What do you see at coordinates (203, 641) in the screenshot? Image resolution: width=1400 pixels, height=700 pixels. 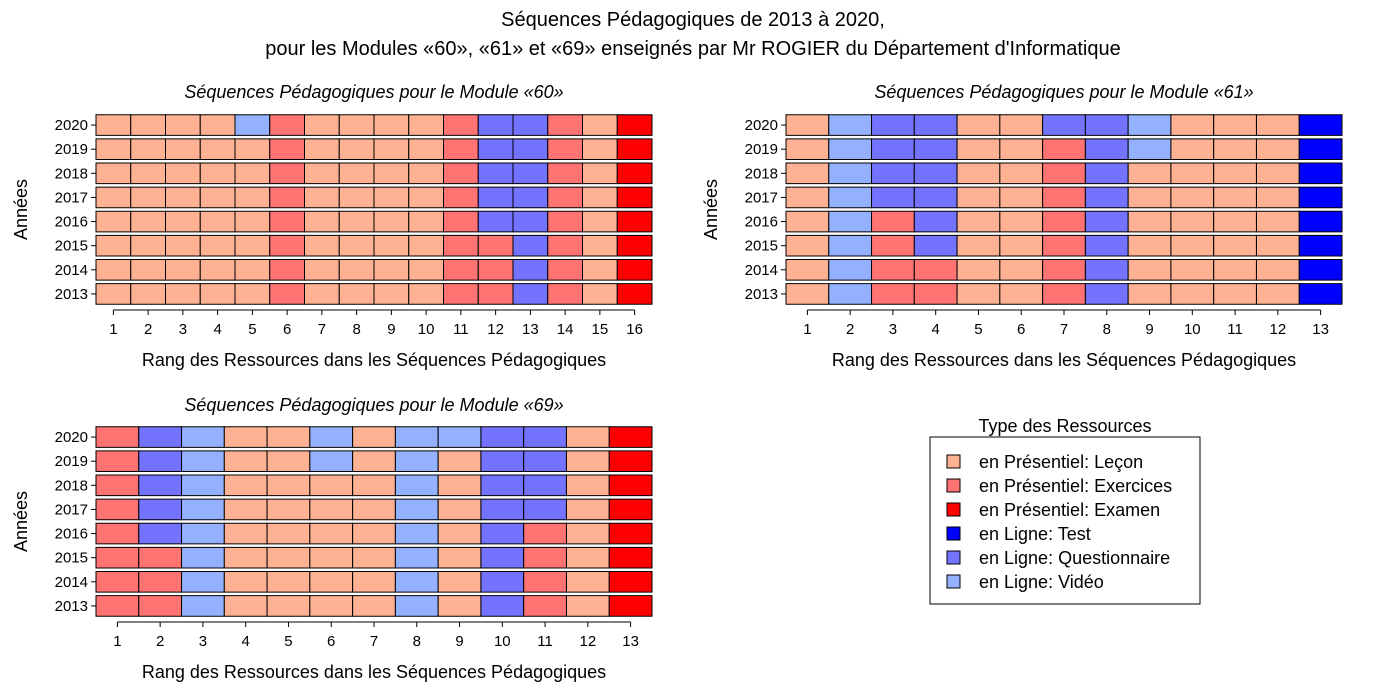 I see `x-tick-label: 3` at bounding box center [203, 641].